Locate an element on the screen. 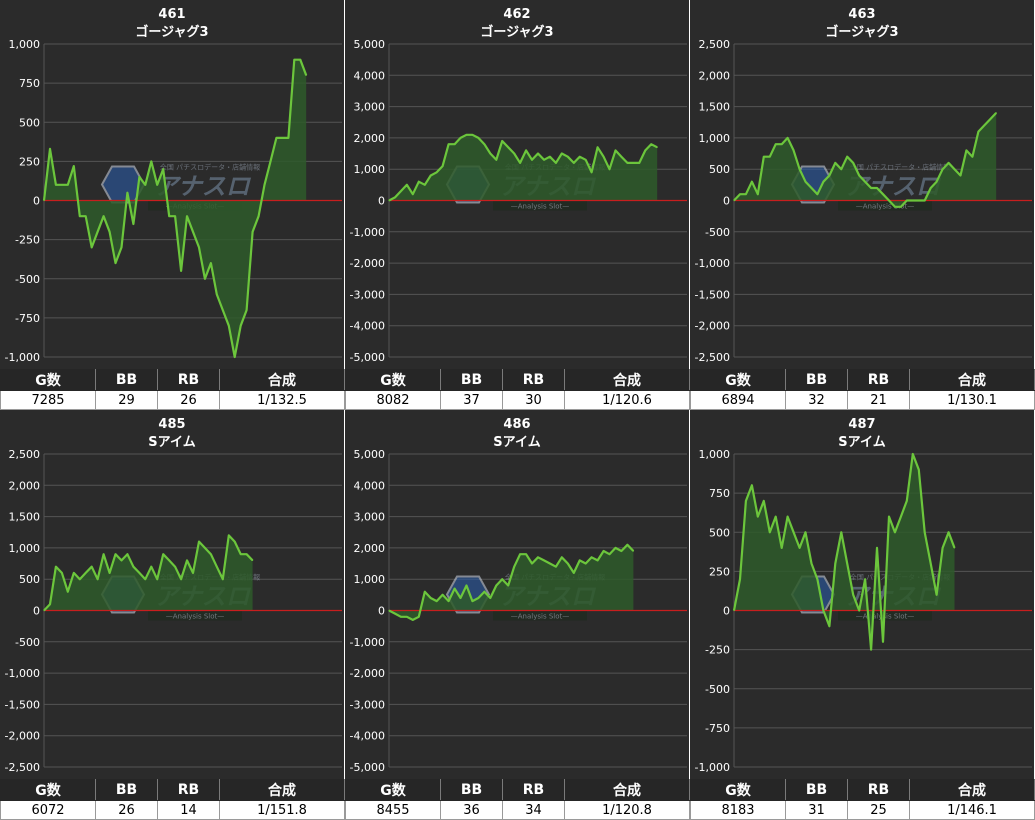 The width and height of the screenshot is (1035, 820). stats-header-row: G数 BB RB 合成 is located at coordinates (172, 380).